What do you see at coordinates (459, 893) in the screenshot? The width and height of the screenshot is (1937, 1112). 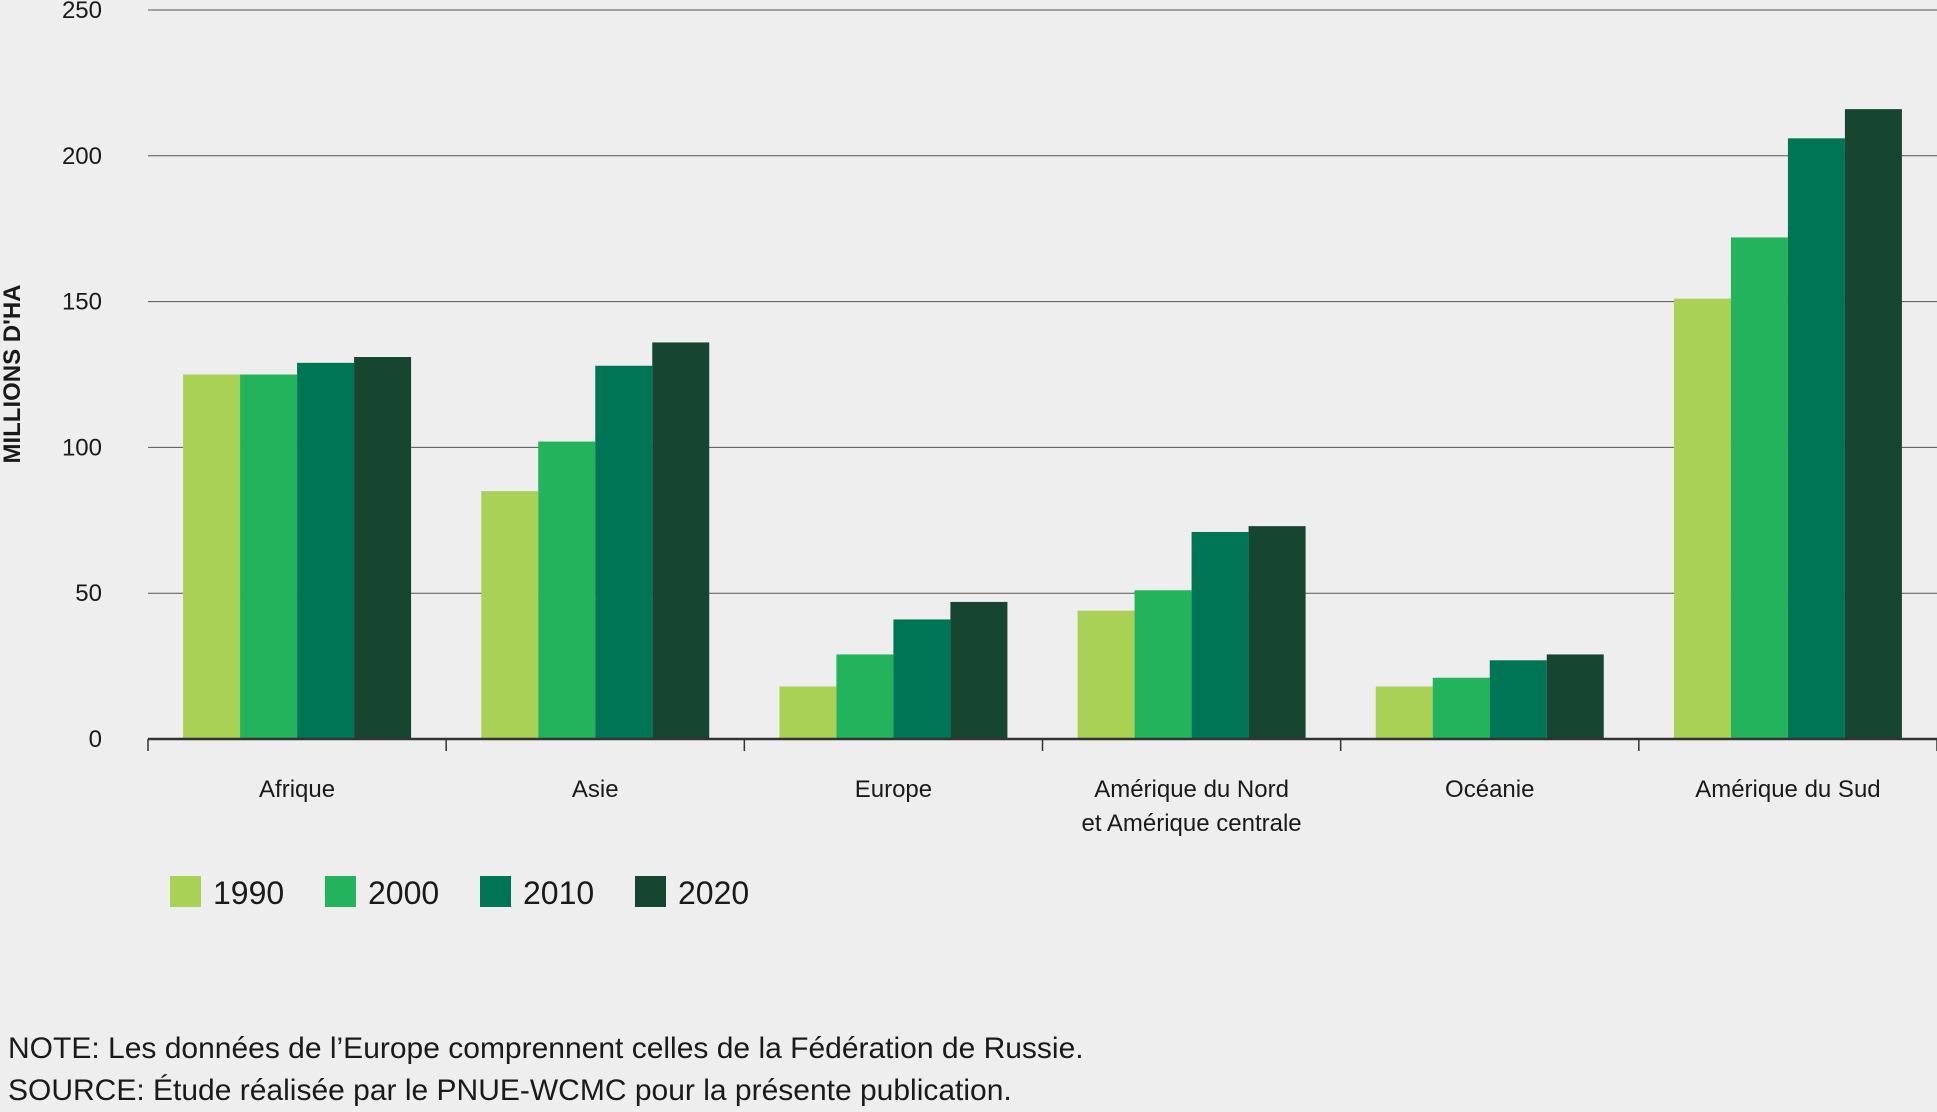 I see `legend: 1990 2000 2010 2020` at bounding box center [459, 893].